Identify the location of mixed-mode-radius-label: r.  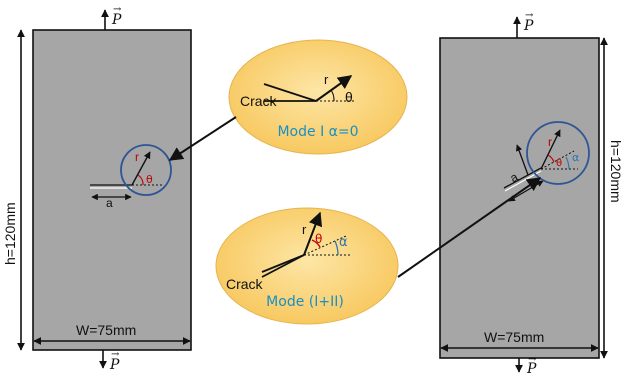
(304, 229).